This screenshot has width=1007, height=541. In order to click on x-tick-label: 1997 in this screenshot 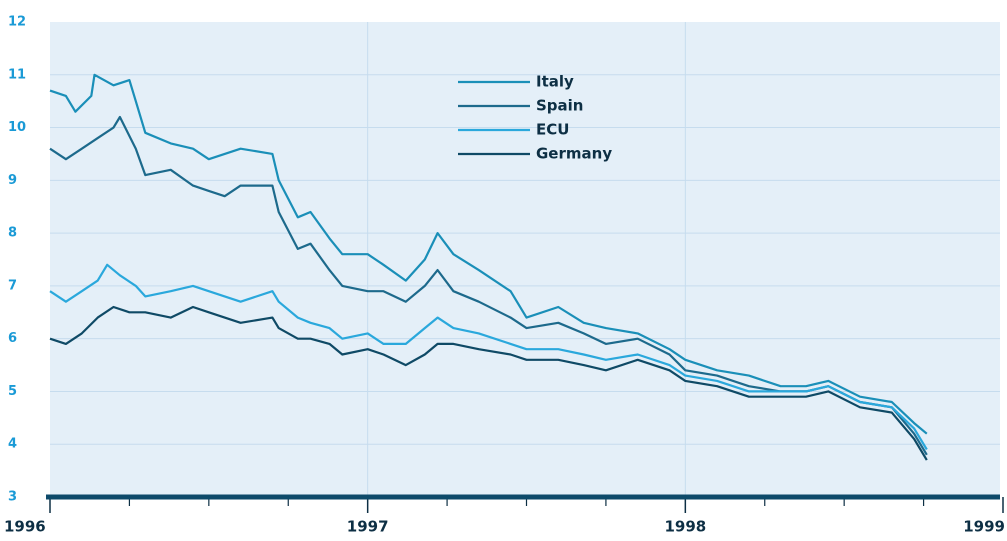, I will do `click(368, 527)`.